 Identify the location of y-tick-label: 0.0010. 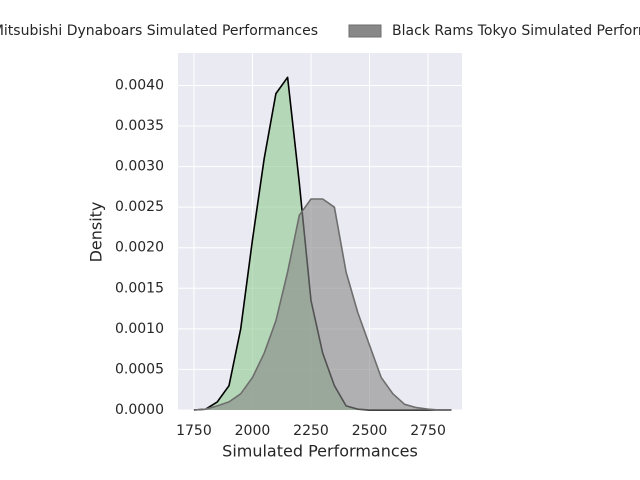
(139, 329).